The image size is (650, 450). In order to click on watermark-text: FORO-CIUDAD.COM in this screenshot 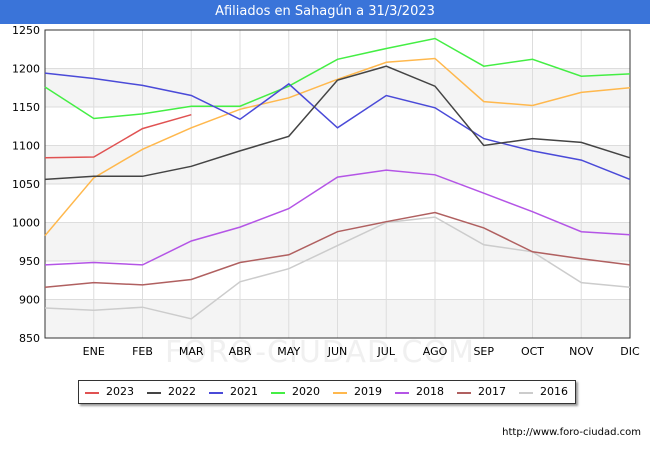, I will do `click(320, 352)`.